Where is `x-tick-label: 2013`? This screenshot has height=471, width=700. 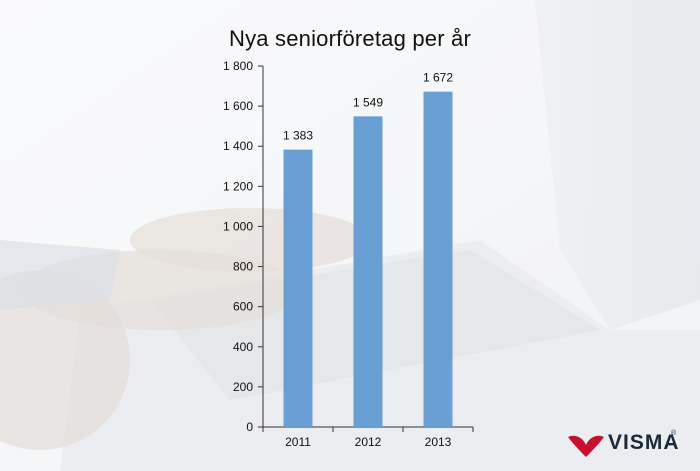
x-tick-label: 2013 is located at coordinates (438, 442).